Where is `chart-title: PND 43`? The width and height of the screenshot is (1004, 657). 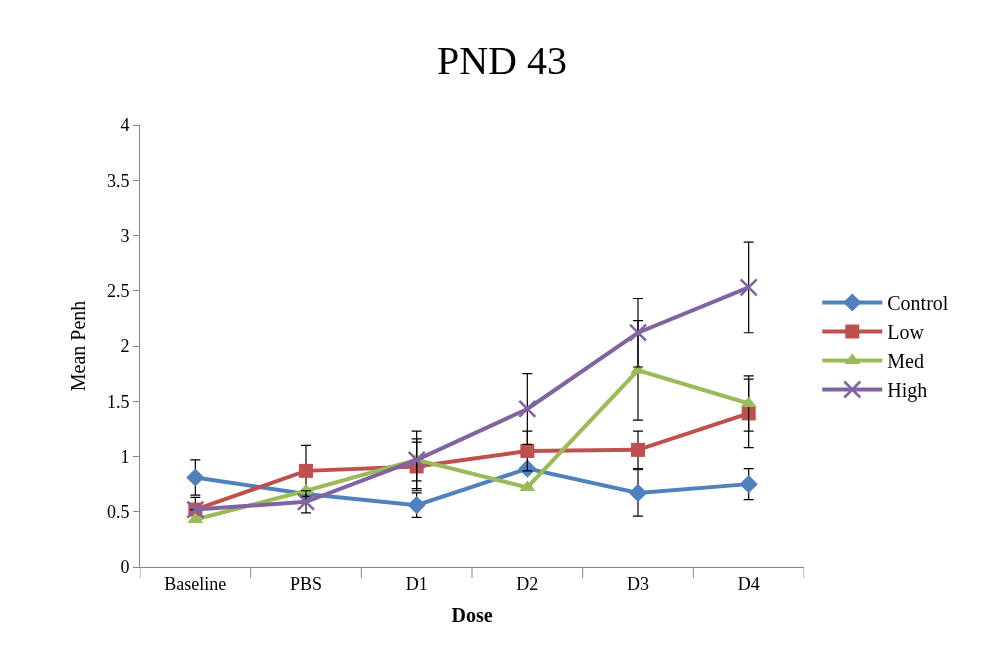
chart-title: PND 43 is located at coordinates (502, 60).